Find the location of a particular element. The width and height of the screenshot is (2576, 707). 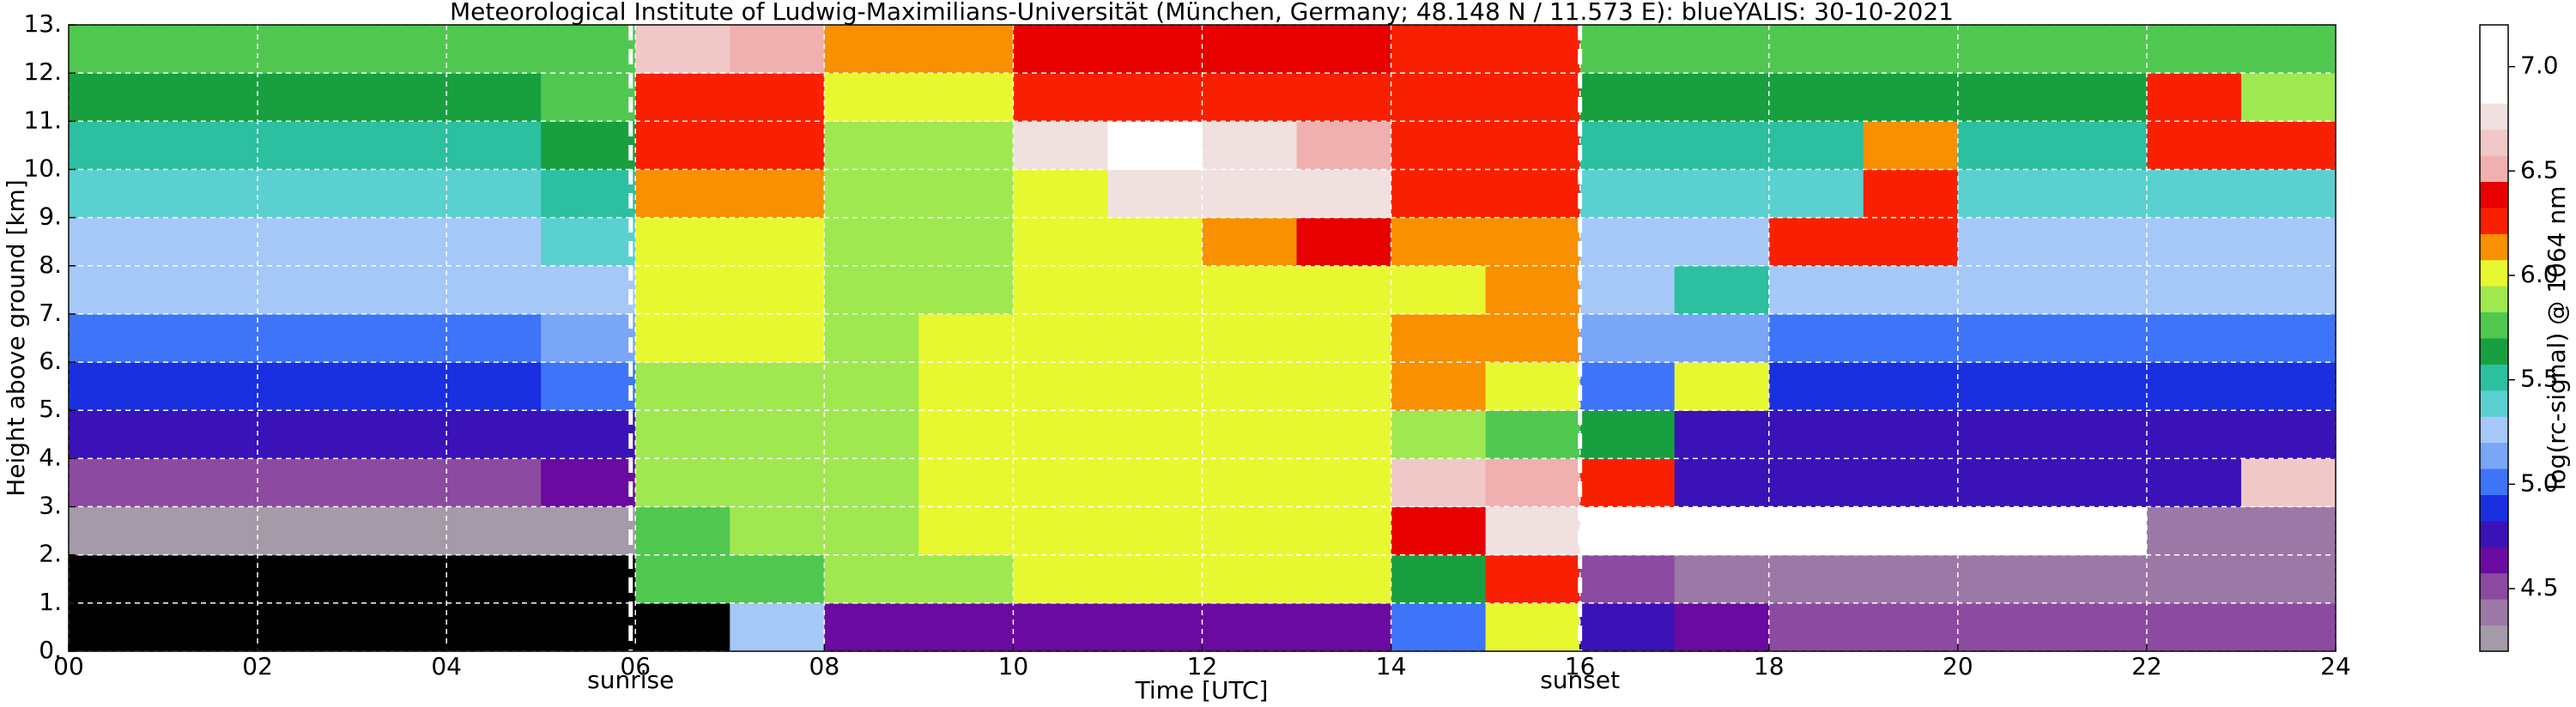

x-tick-label: 14 is located at coordinates (1391, 666).